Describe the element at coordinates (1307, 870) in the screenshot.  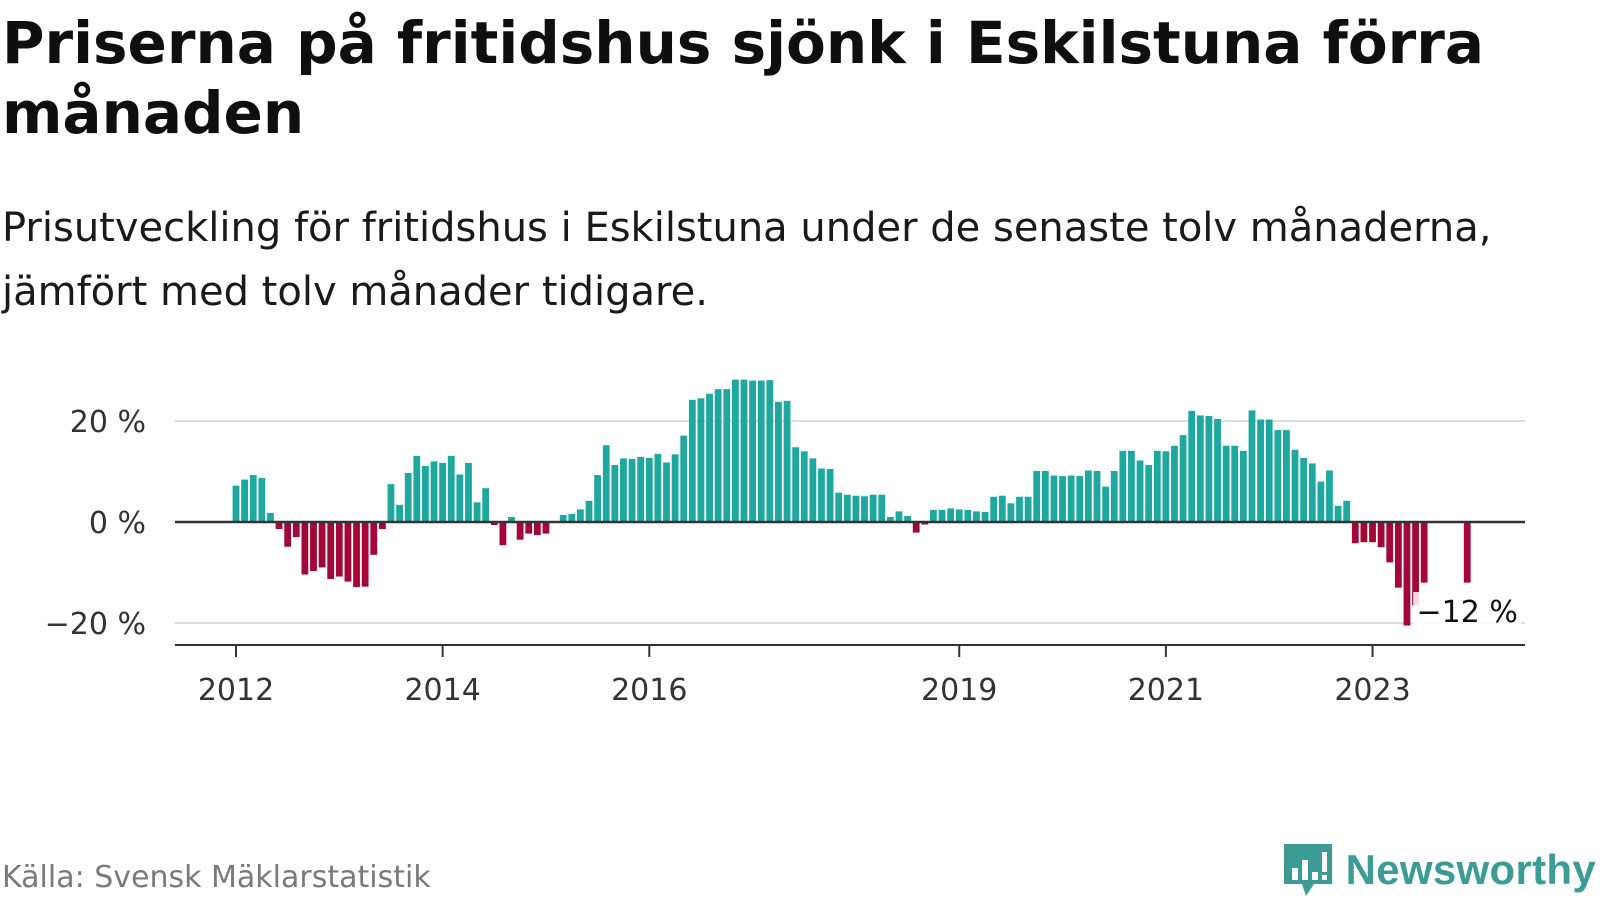
I see `newsworthy-icon` at that location.